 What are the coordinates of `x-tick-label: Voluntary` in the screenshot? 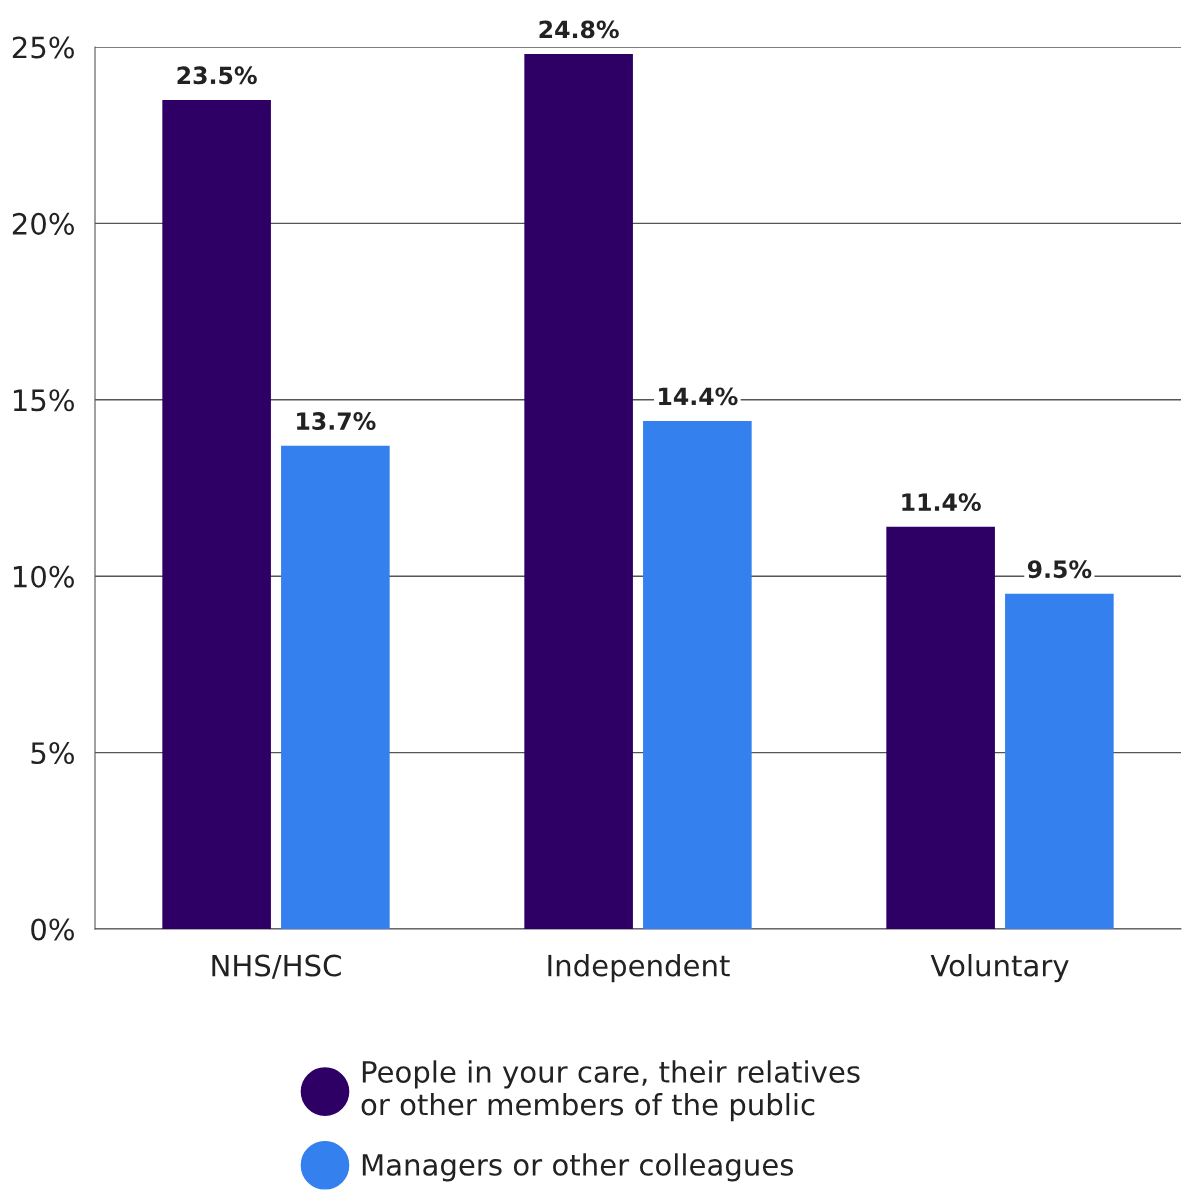 It's located at (999, 968).